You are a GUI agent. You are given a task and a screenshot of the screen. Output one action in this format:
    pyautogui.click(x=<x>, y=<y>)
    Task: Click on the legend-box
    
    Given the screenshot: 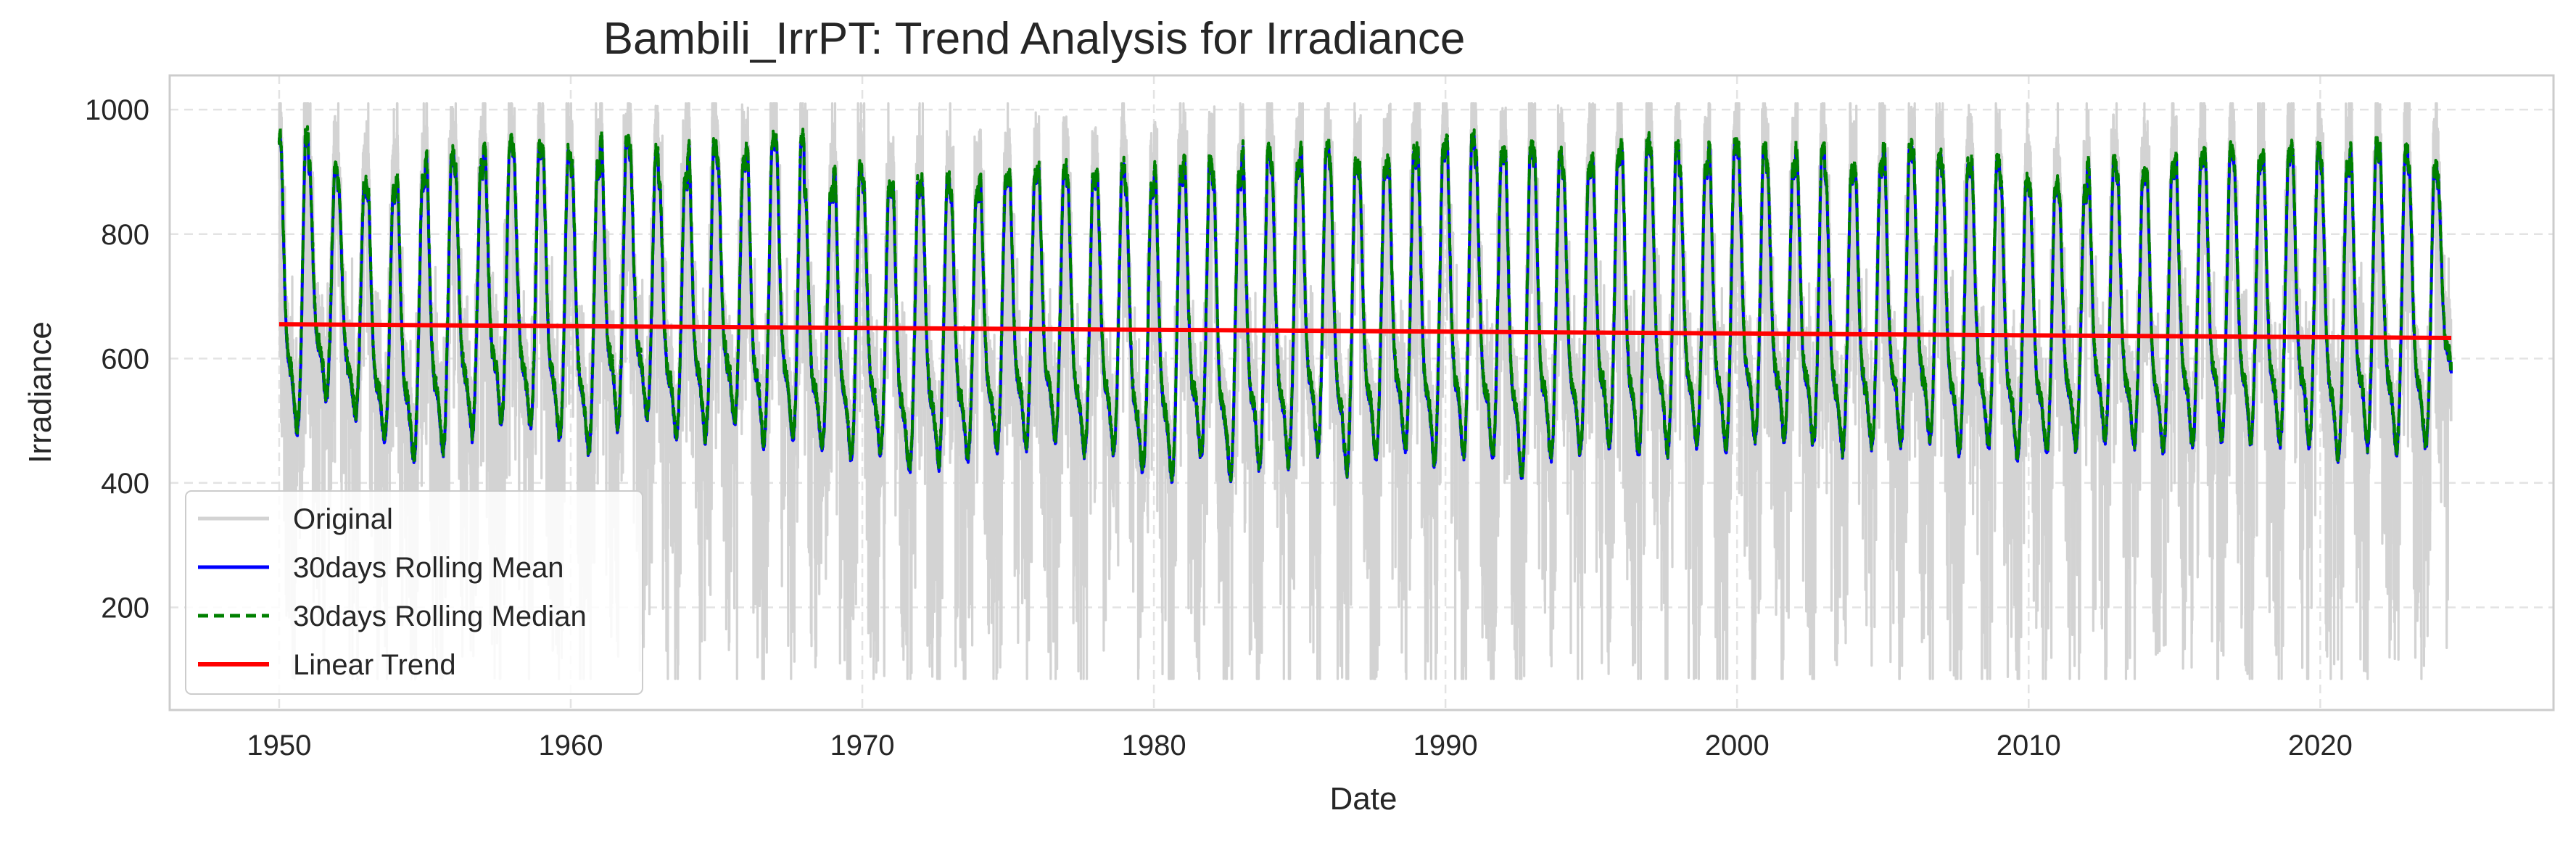 What is the action you would take?
    pyautogui.click(x=414, y=592)
    